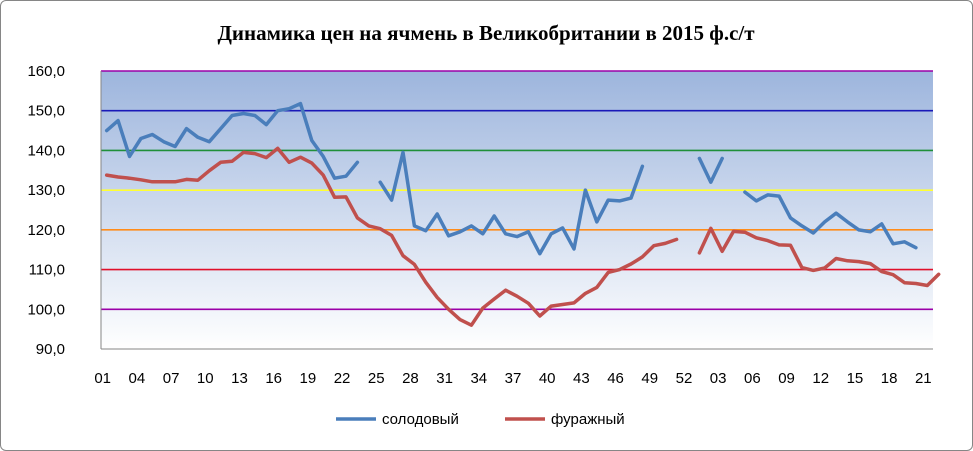 The height and width of the screenshot is (451, 973). I want to click on x-tick-label: 46, so click(615, 378).